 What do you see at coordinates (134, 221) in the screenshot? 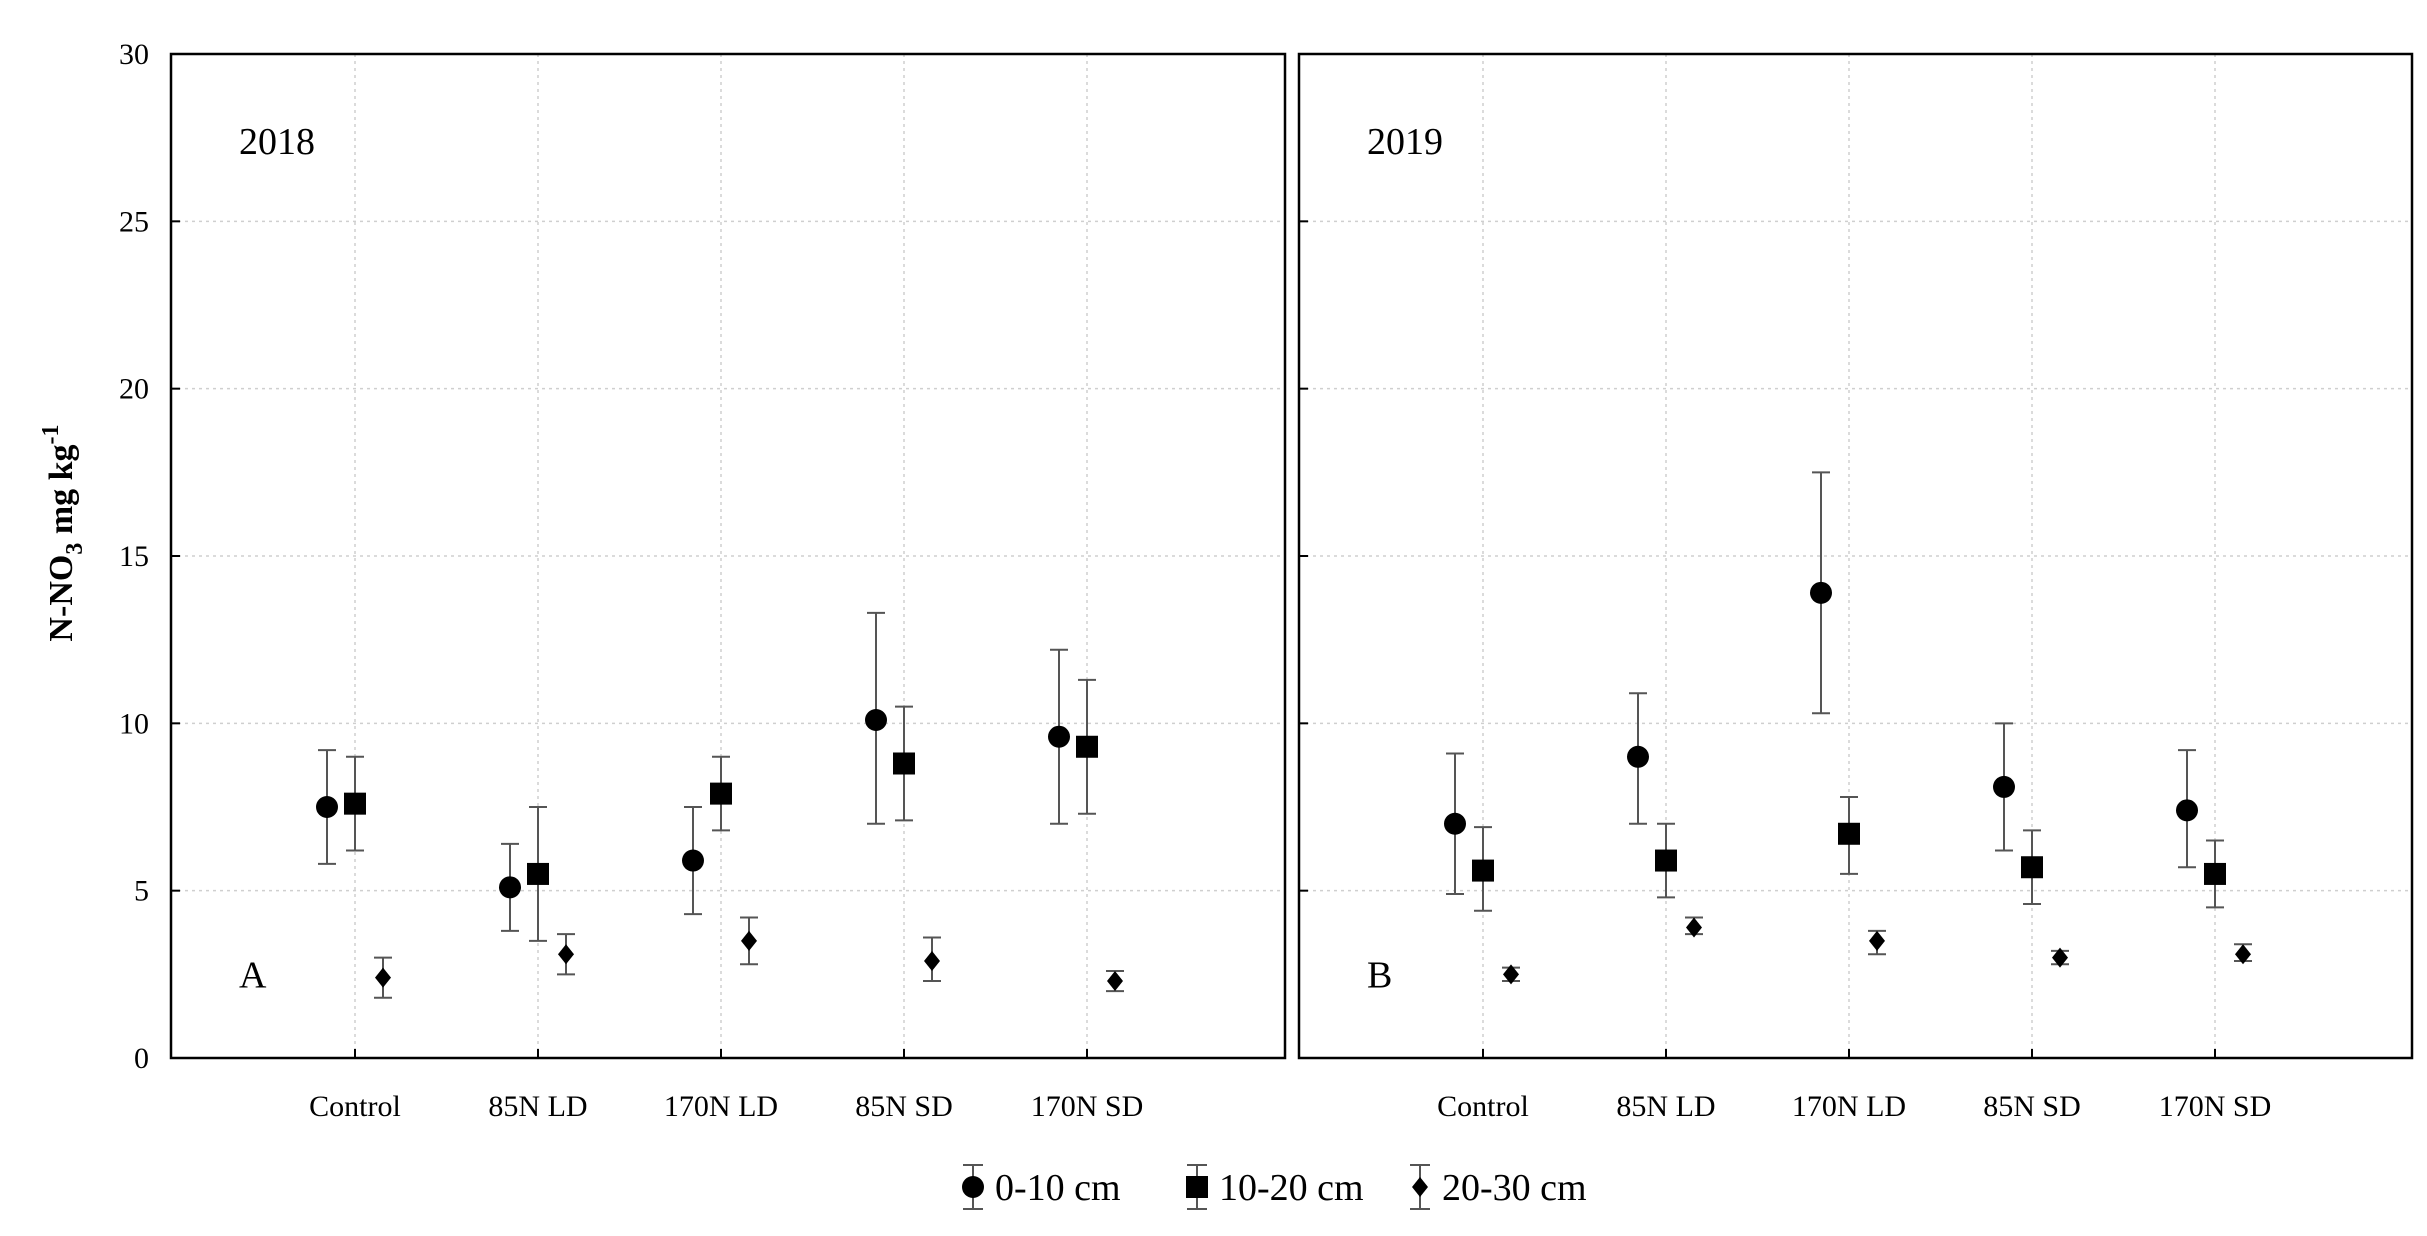
I see `y-tick-label: 25` at bounding box center [134, 221].